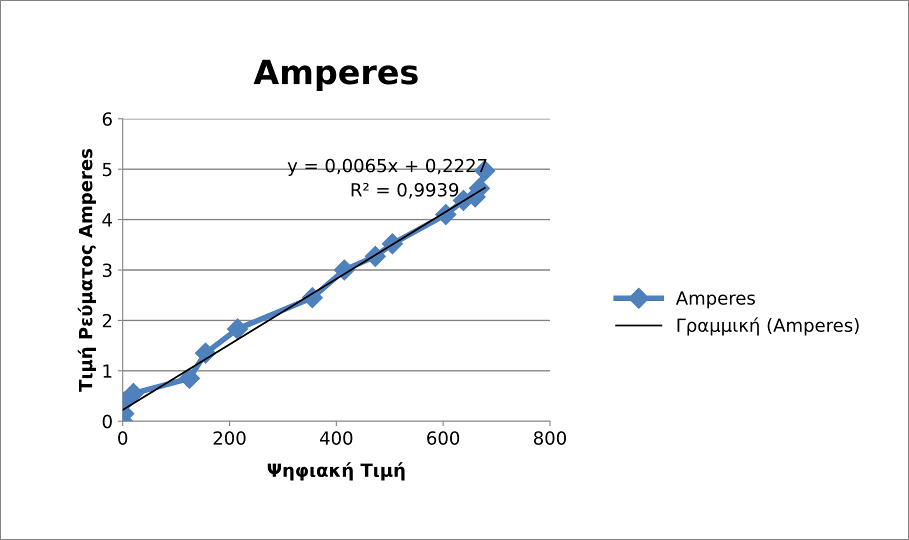 The width and height of the screenshot is (909, 540). Describe the element at coordinates (107, 219) in the screenshot. I see `y-tick-label: 4` at that location.